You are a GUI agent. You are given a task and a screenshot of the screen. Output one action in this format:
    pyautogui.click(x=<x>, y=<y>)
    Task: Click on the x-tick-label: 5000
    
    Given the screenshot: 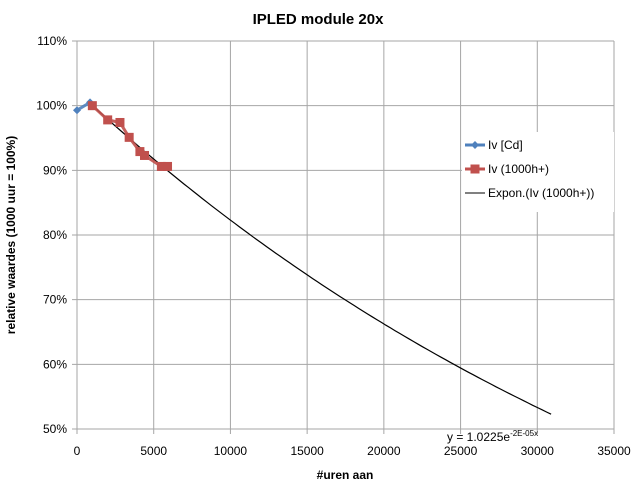 What is the action you would take?
    pyautogui.click(x=153, y=451)
    